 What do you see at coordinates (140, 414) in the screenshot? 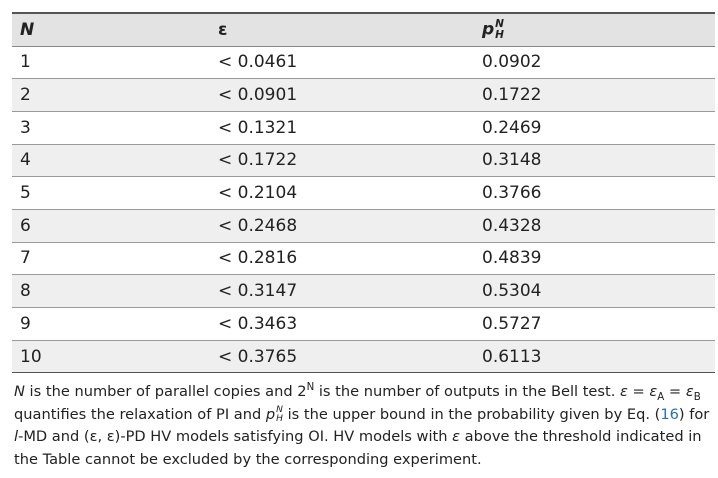
I see `footnote-text: quantifies the relaxation of PI and` at bounding box center [140, 414].